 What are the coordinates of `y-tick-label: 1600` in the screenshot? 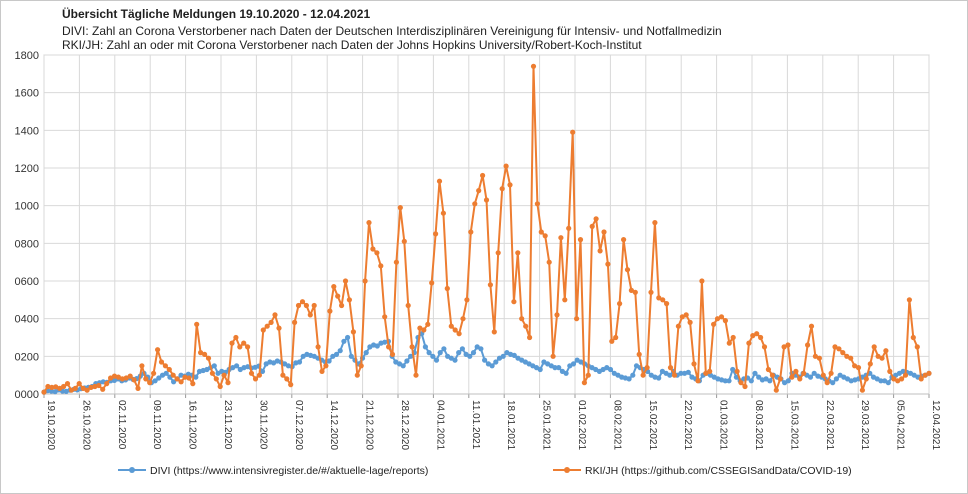 It's located at (27, 94).